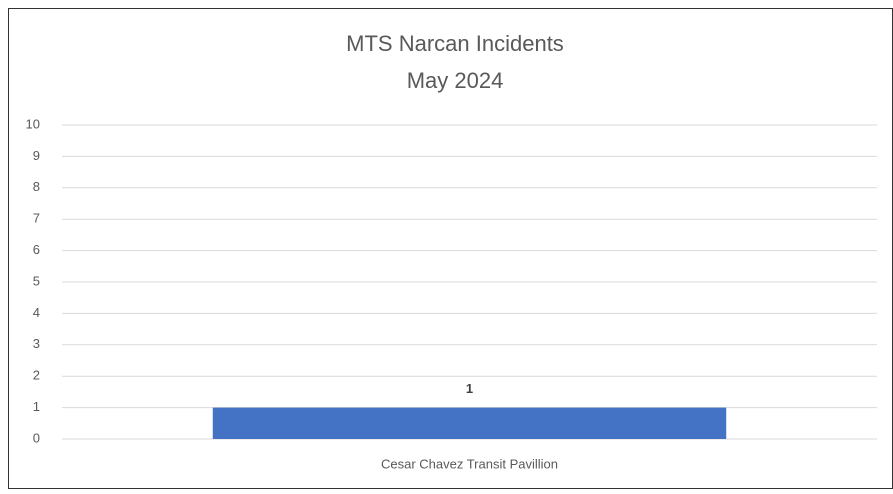  What do you see at coordinates (33, 123) in the screenshot?
I see `y-tick-label: 10` at bounding box center [33, 123].